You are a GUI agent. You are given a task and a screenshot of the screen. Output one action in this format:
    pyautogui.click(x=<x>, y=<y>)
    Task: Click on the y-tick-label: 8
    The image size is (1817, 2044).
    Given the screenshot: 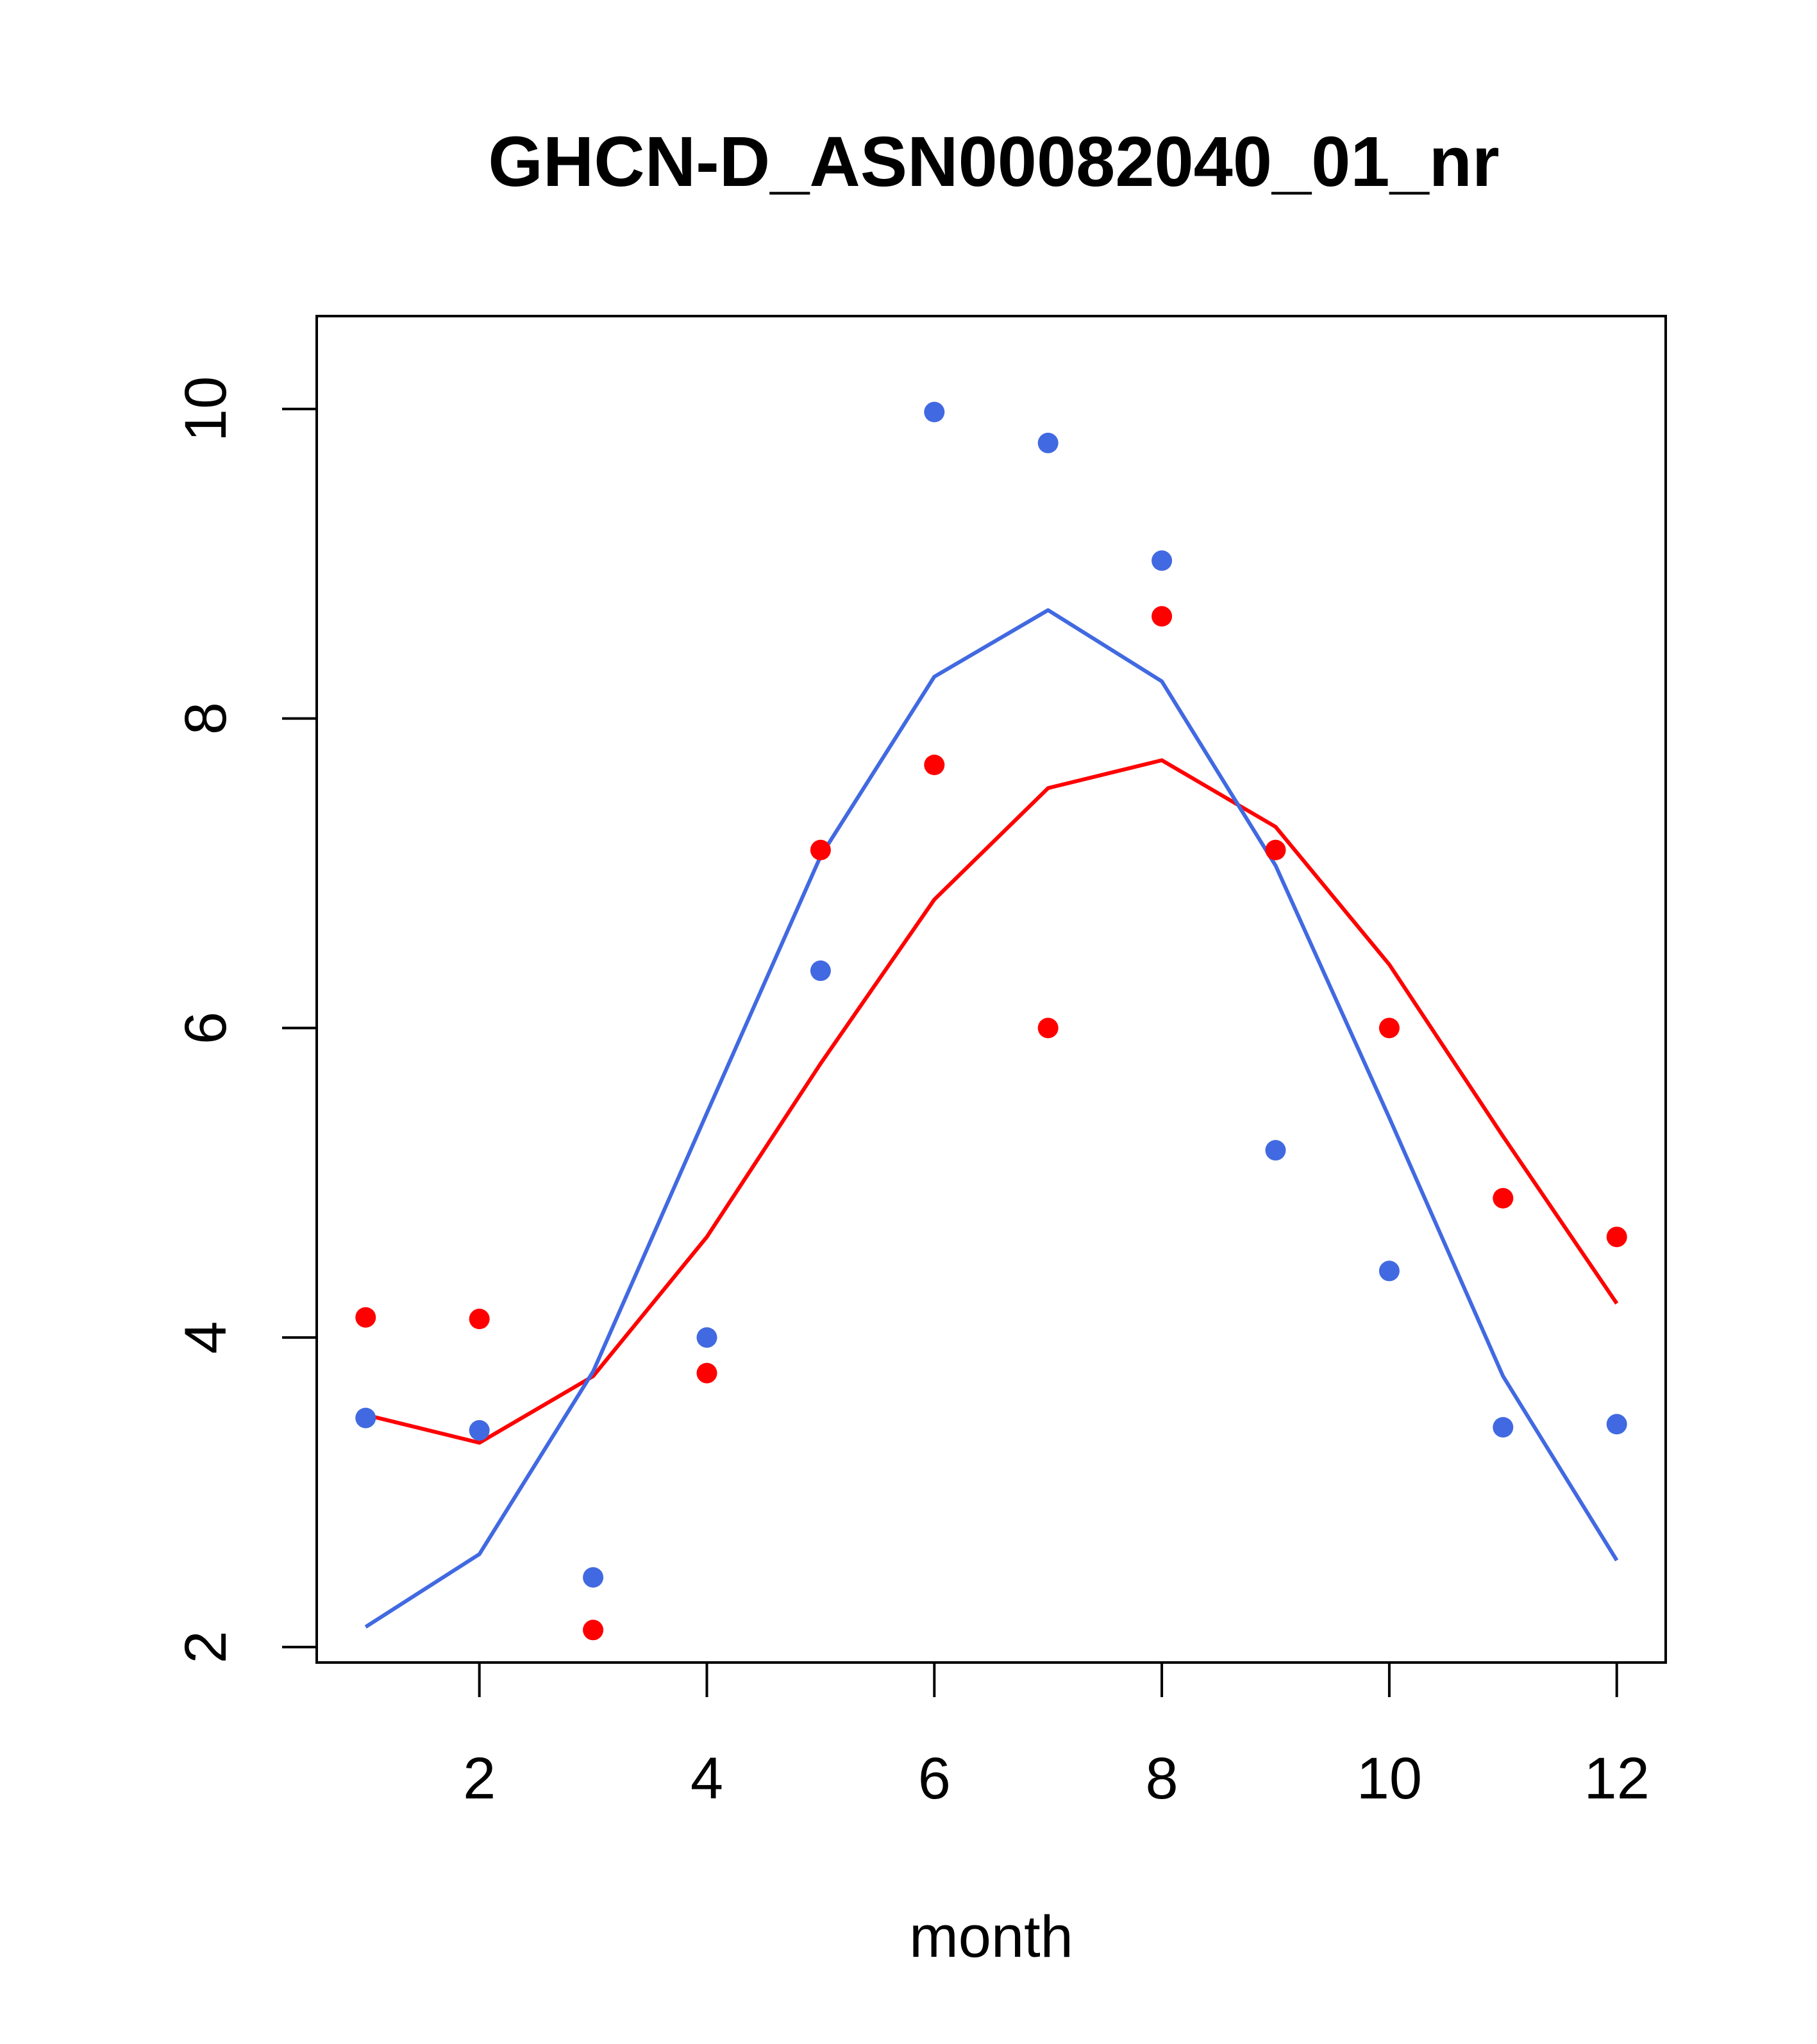 What is the action you would take?
    pyautogui.click(x=206, y=718)
    